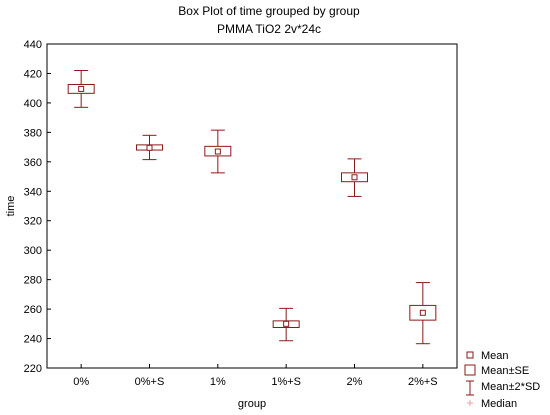  I want to click on y-tick-label: 240, so click(33, 340).